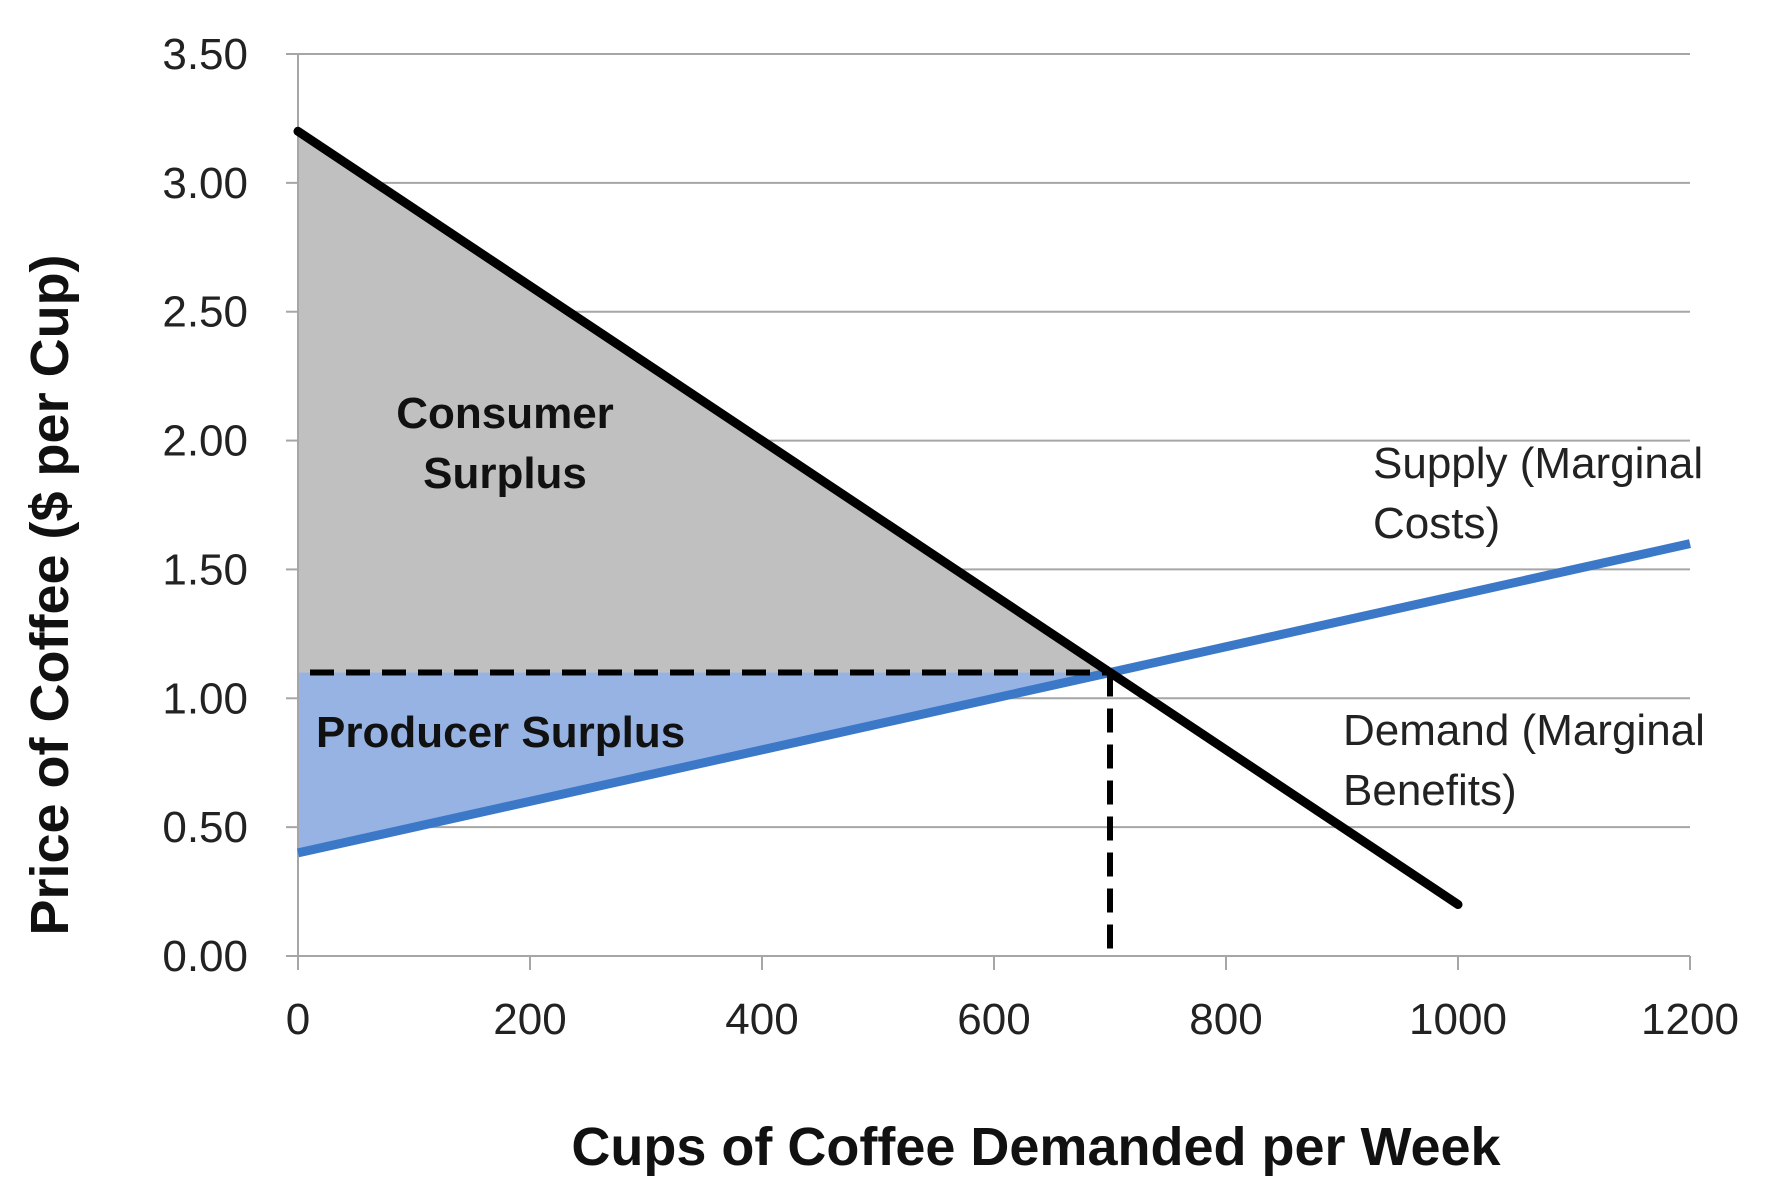  What do you see at coordinates (205, 569) in the screenshot?
I see `y-tick-label-3: 1.50` at bounding box center [205, 569].